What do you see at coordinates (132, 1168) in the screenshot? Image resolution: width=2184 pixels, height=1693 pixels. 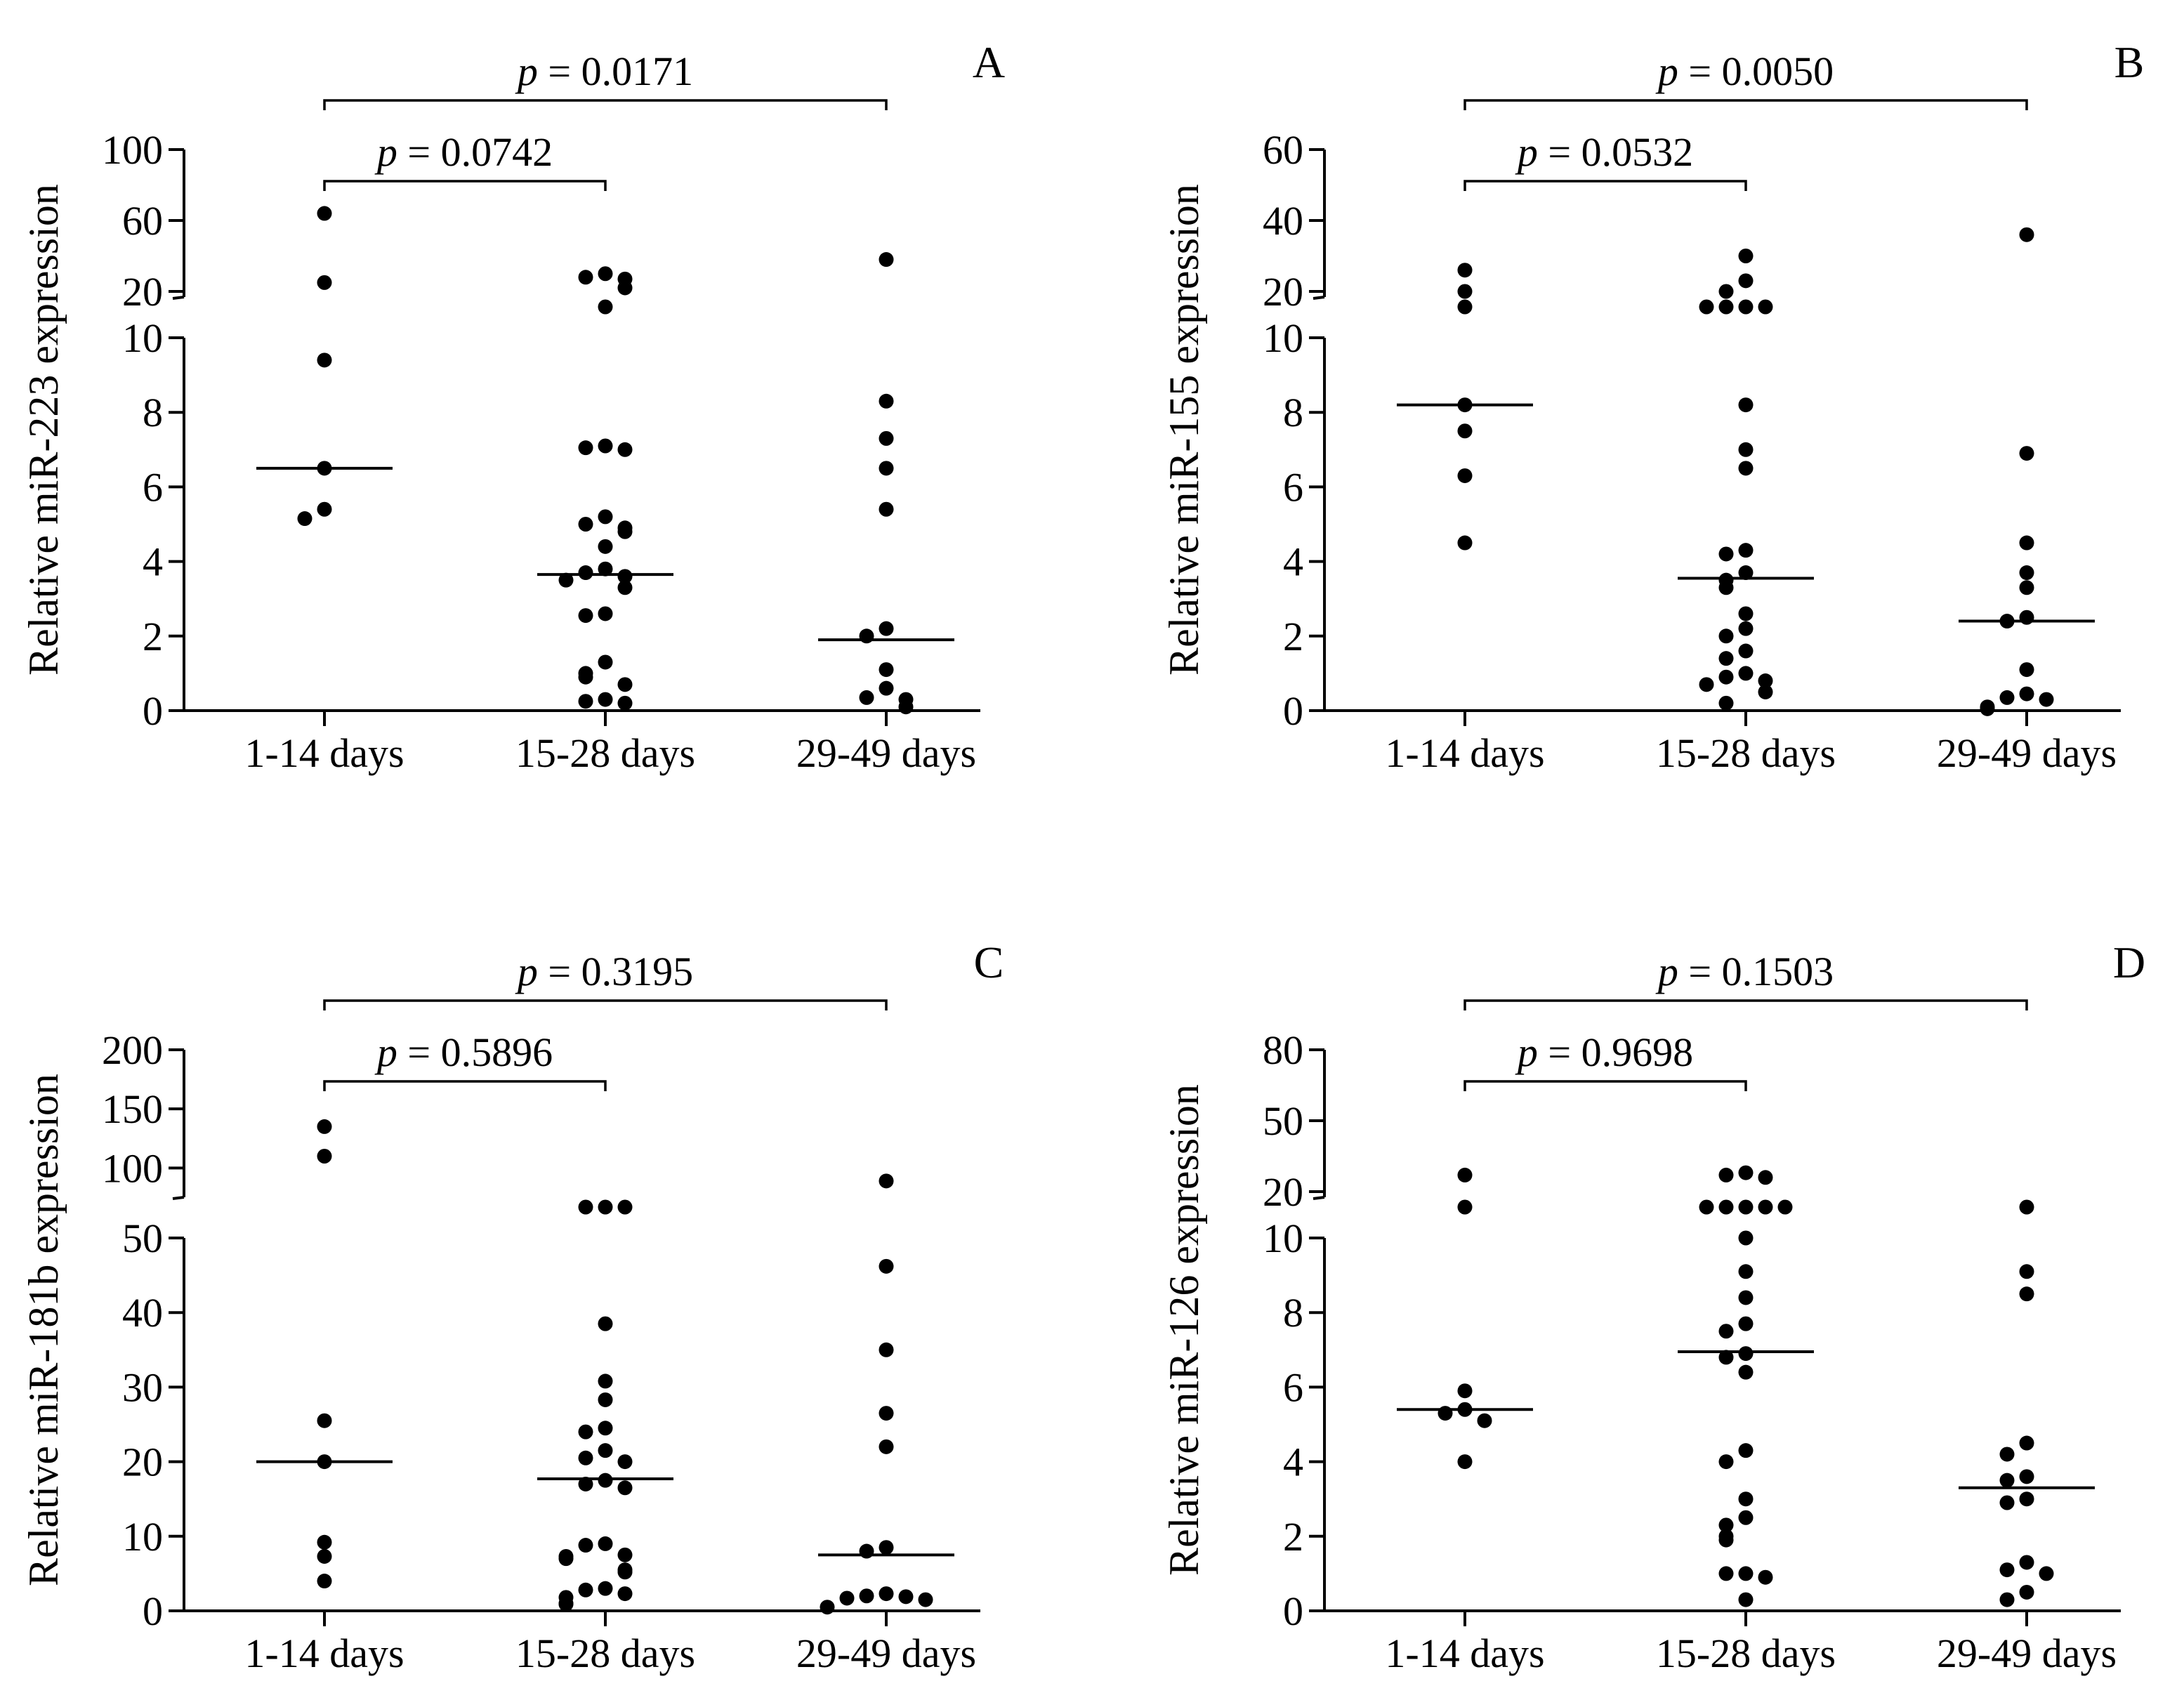 I see `y-tick-label: 100` at bounding box center [132, 1168].